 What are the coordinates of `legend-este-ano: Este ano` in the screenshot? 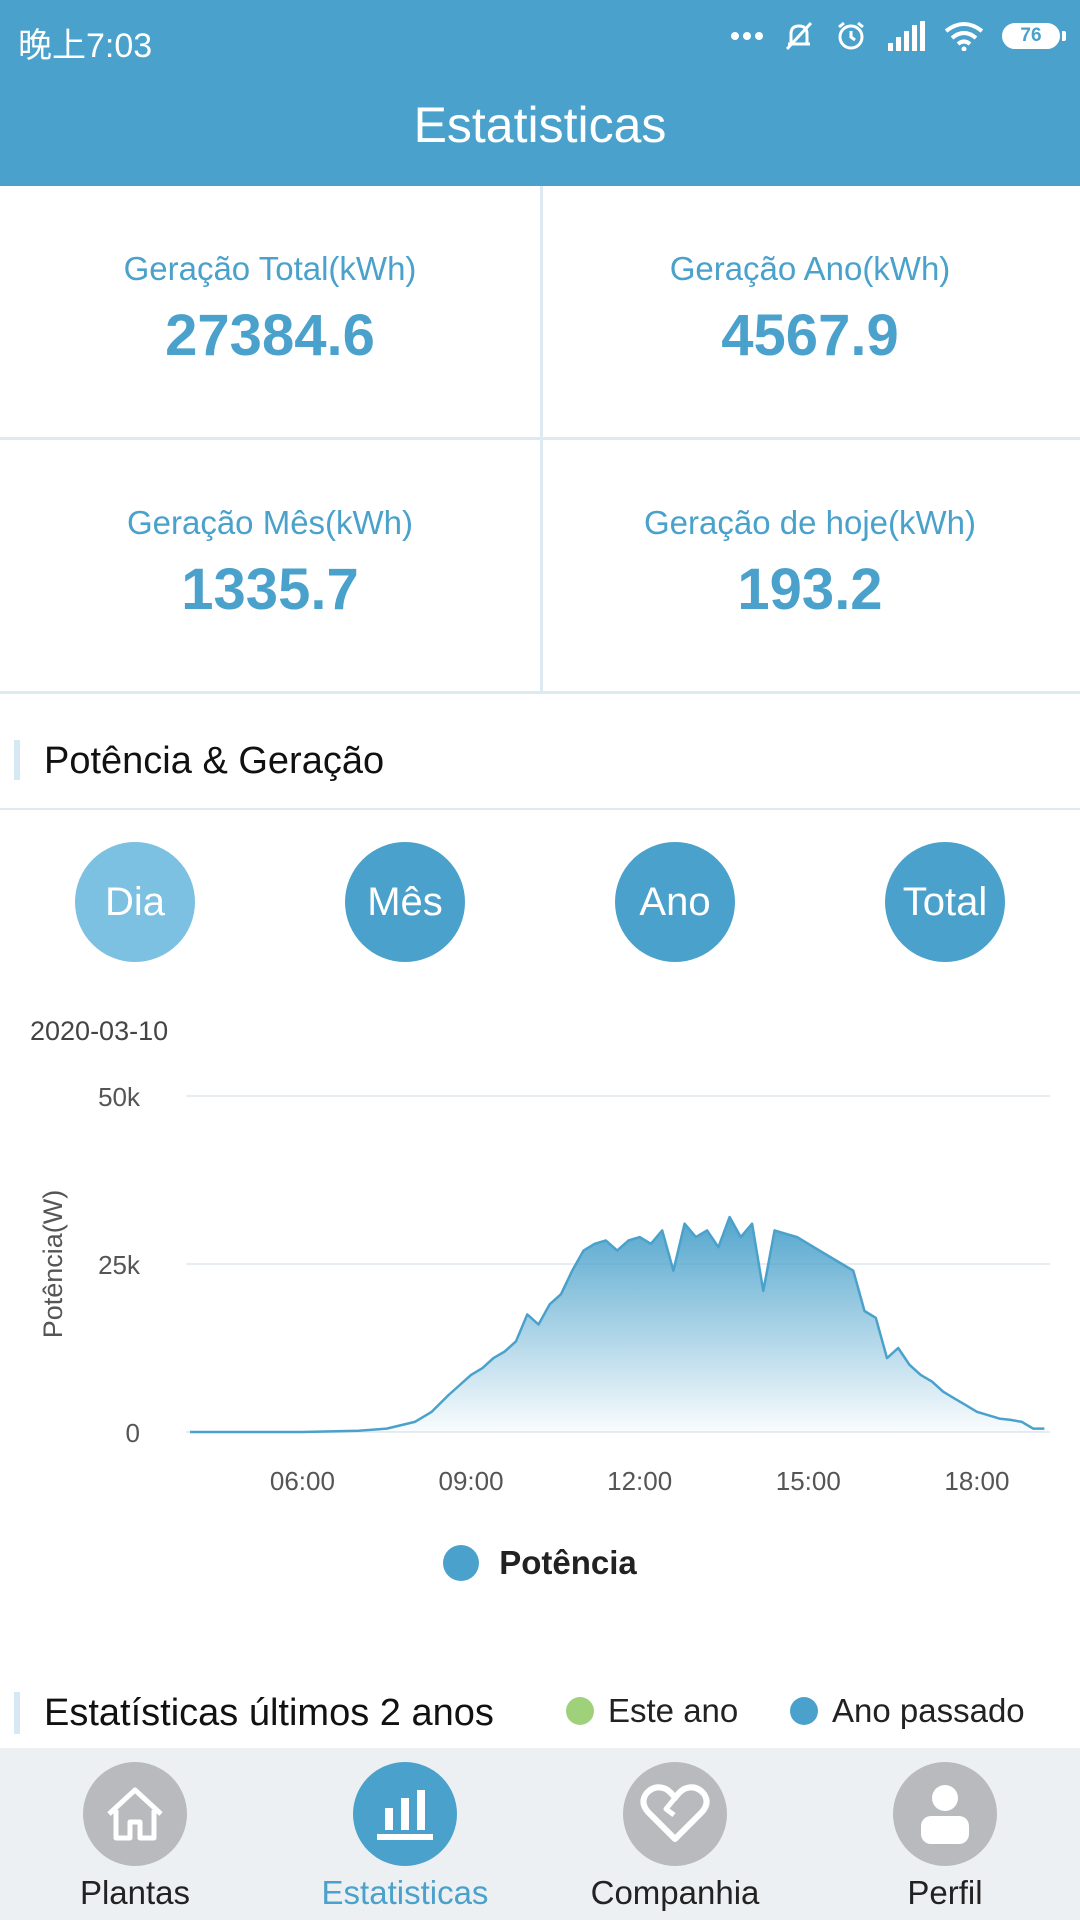 It's located at (652, 1711).